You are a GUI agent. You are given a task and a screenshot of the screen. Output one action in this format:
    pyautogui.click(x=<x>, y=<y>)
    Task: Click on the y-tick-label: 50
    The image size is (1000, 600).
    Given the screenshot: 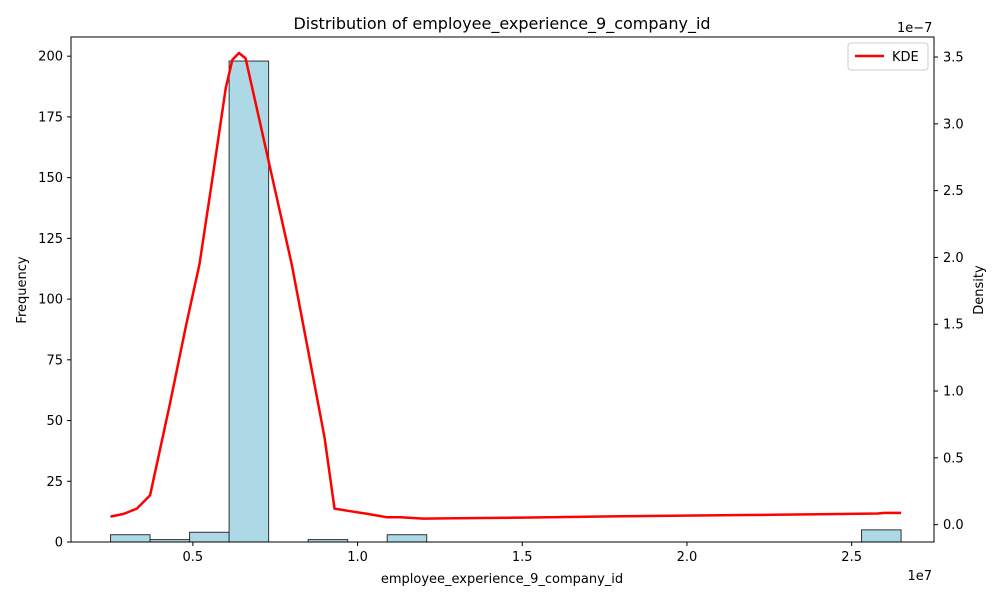 What is the action you would take?
    pyautogui.click(x=54, y=421)
    